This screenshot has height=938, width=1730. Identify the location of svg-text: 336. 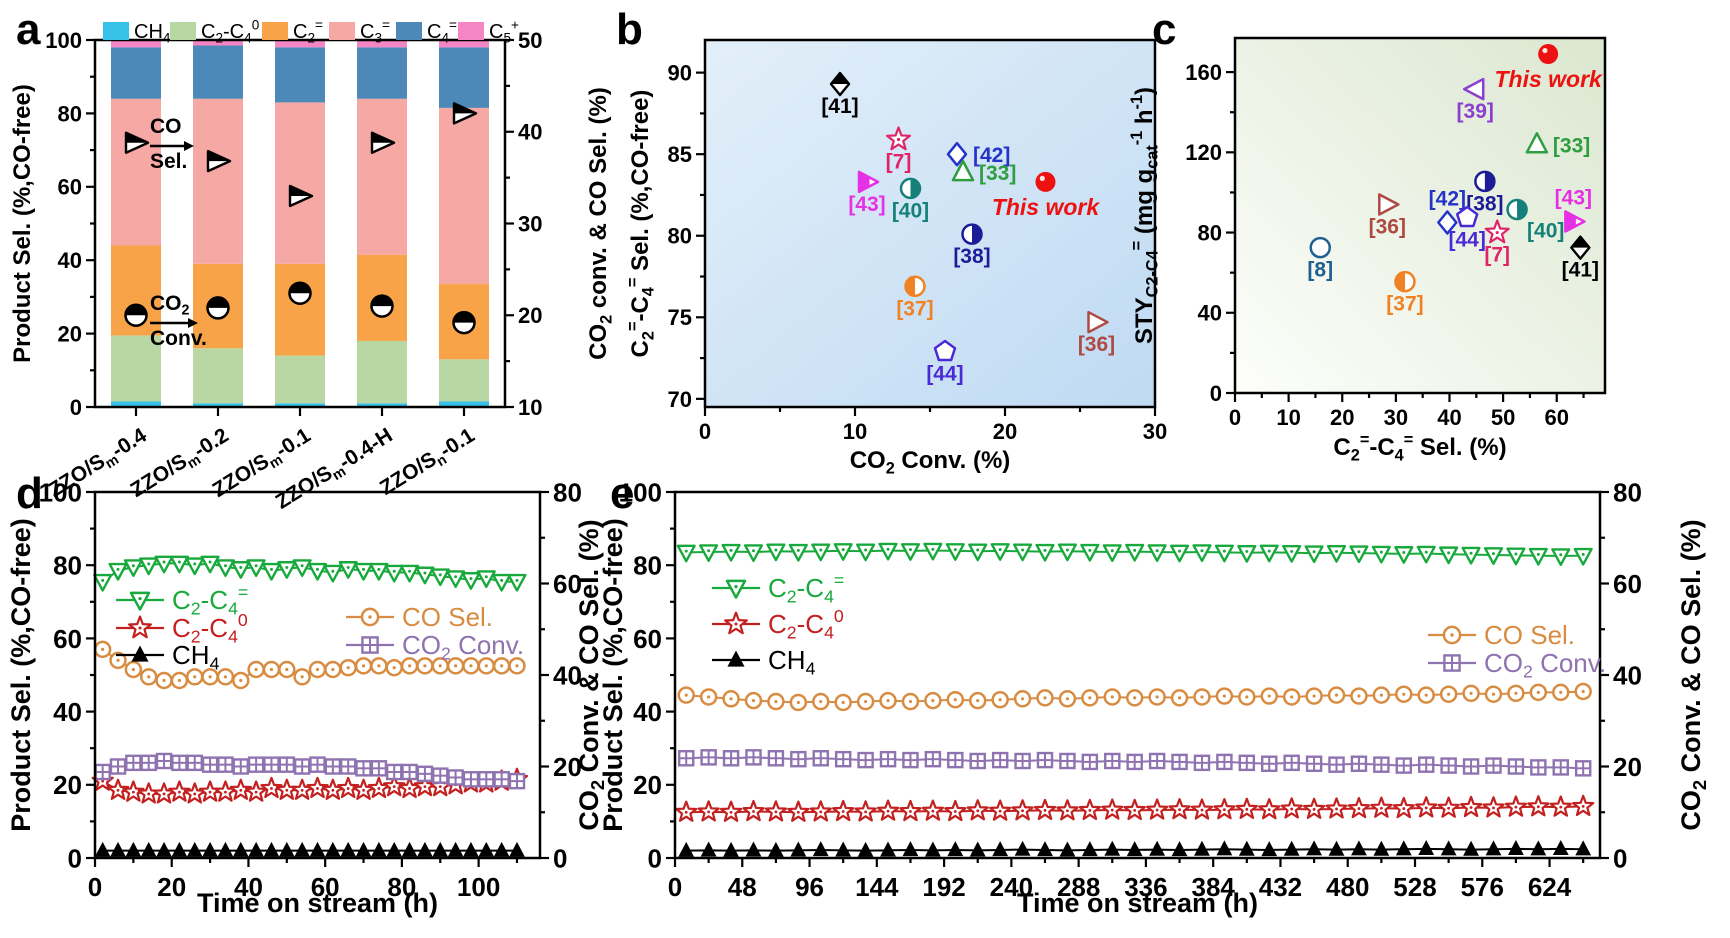
(1145, 887).